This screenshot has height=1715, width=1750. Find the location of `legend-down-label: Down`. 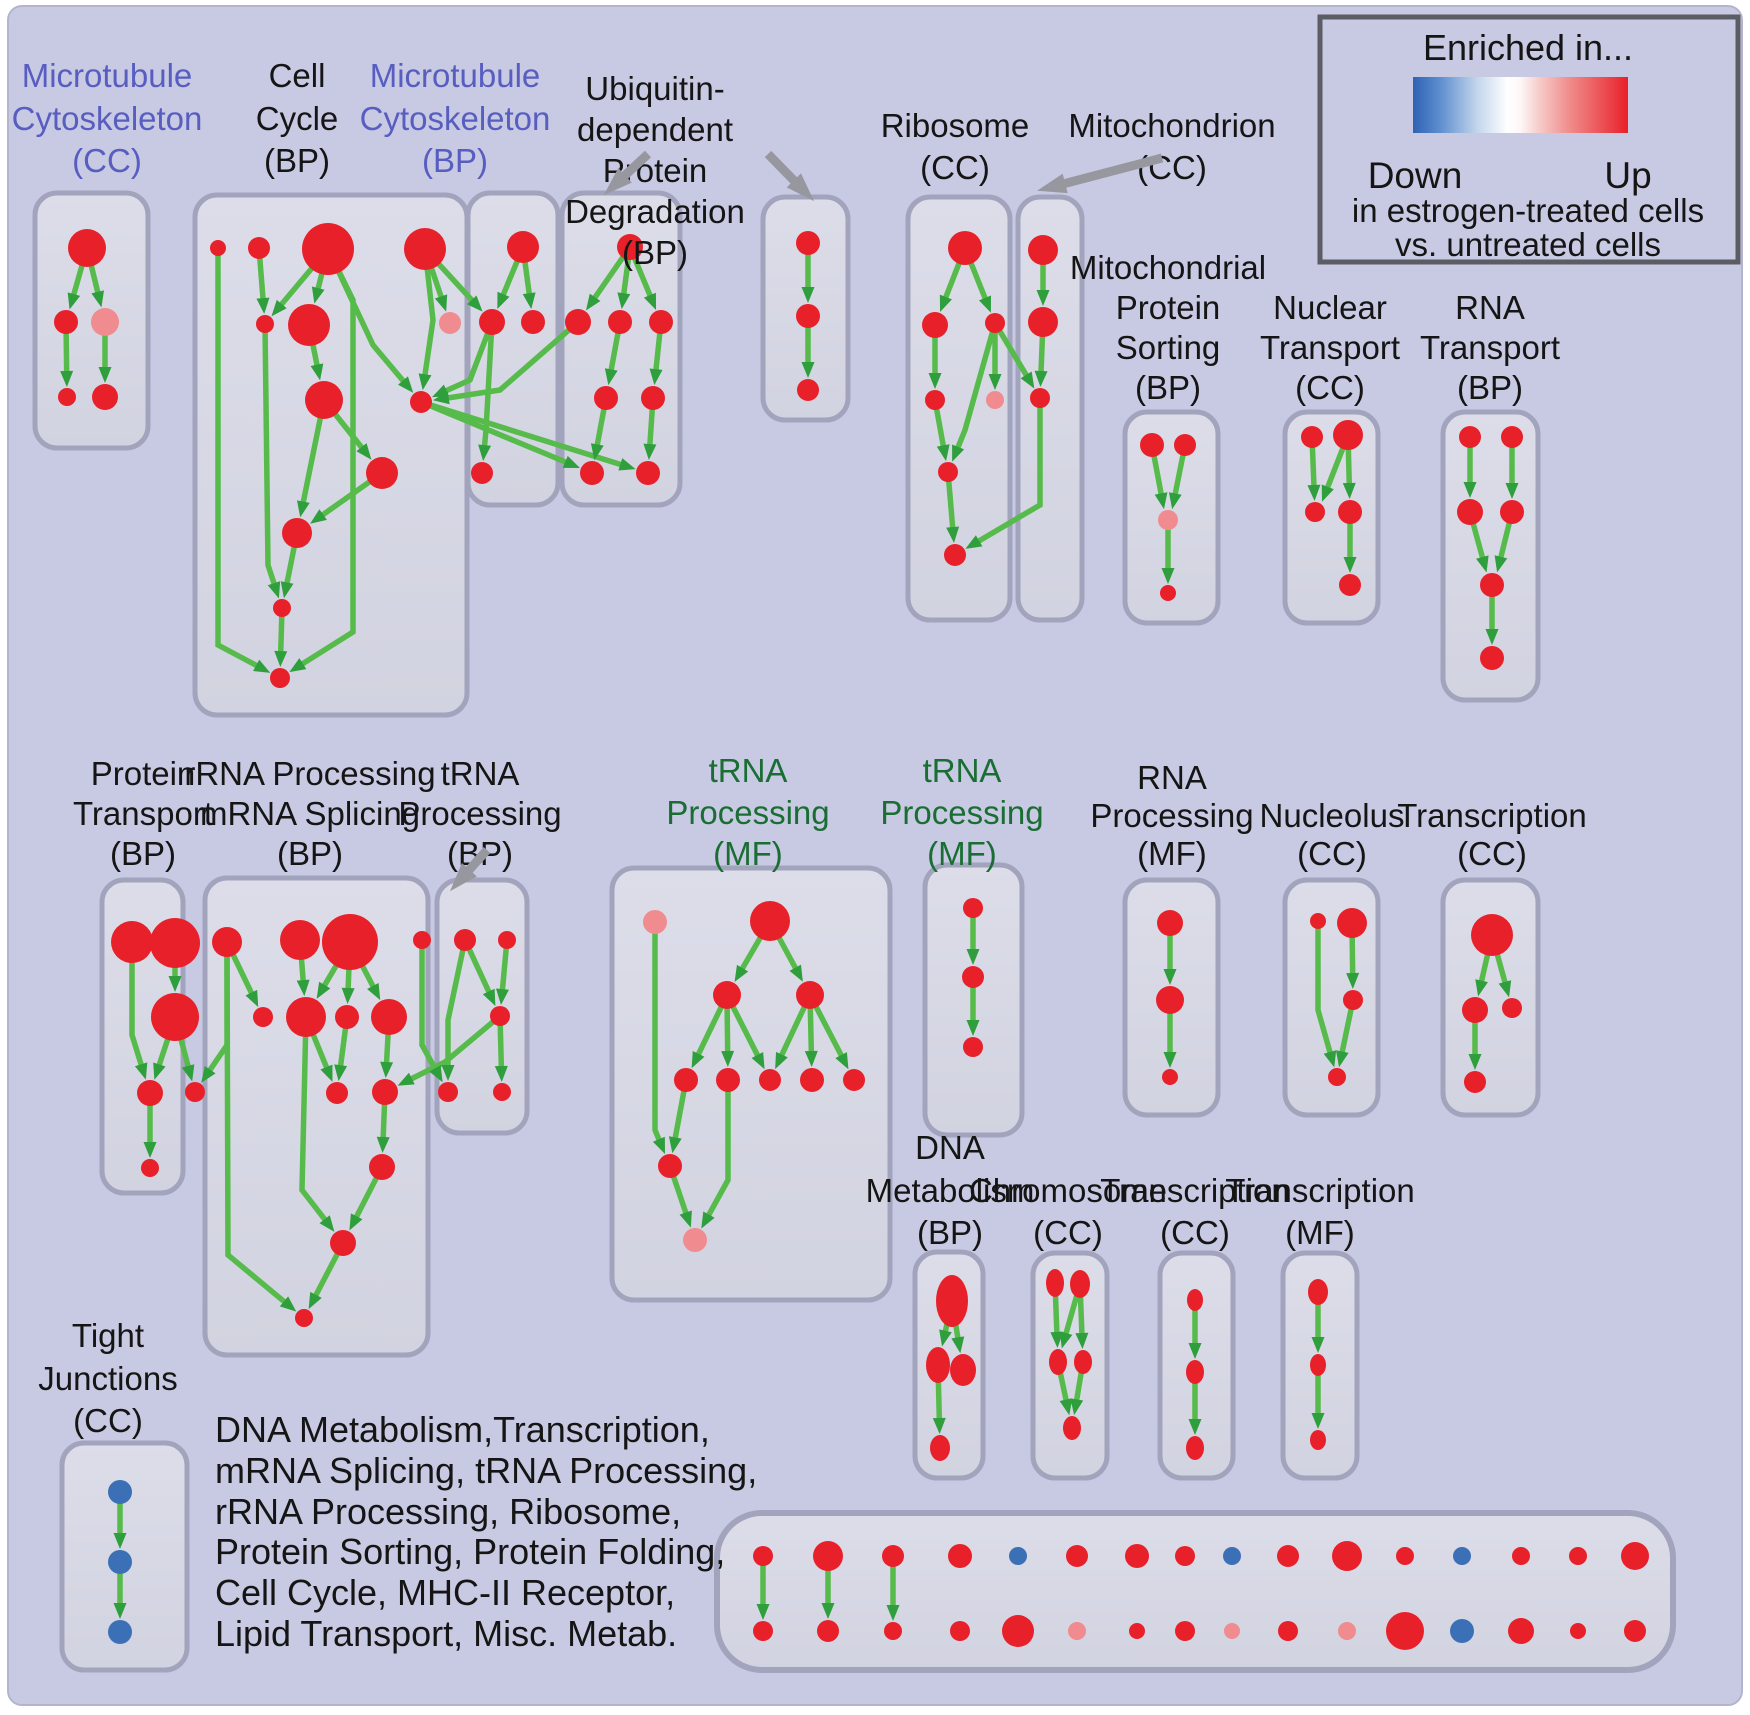

legend-down-label: Down is located at coordinates (1415, 175).